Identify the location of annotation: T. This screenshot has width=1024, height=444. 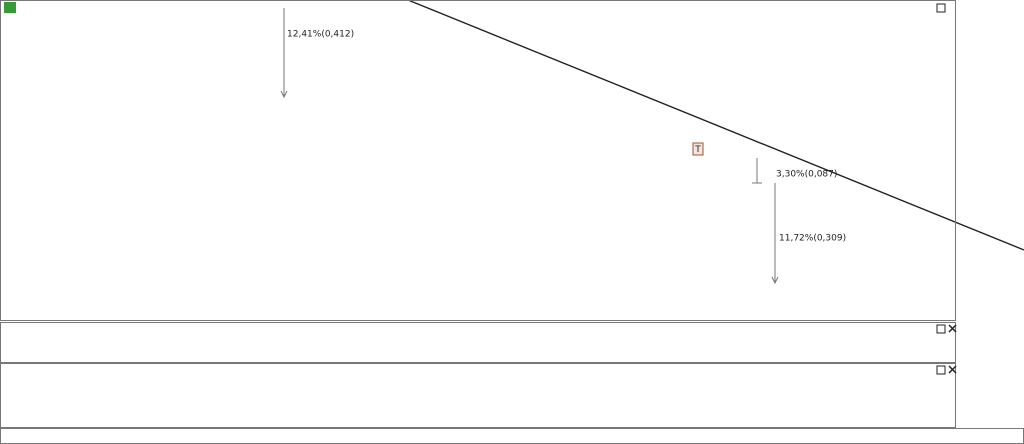
(697, 150).